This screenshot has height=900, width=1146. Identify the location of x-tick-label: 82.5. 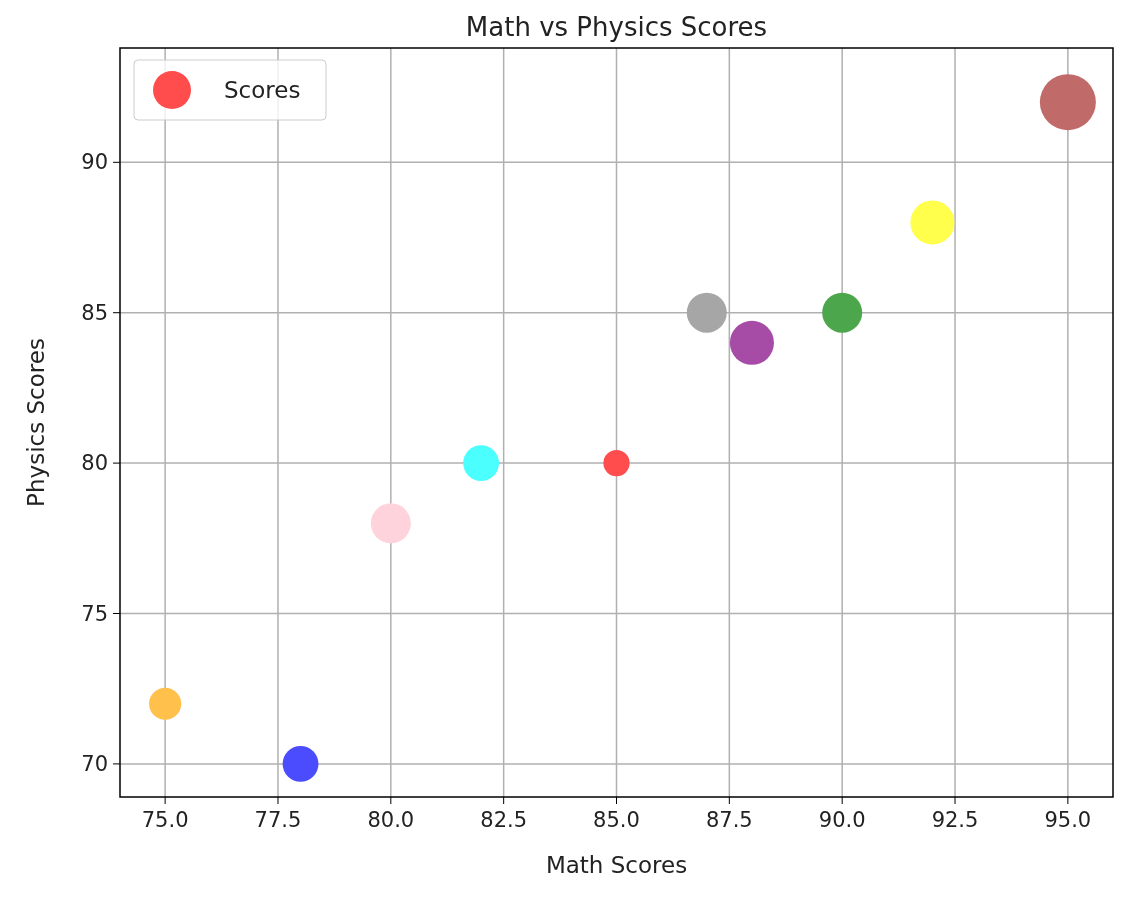
(504, 820).